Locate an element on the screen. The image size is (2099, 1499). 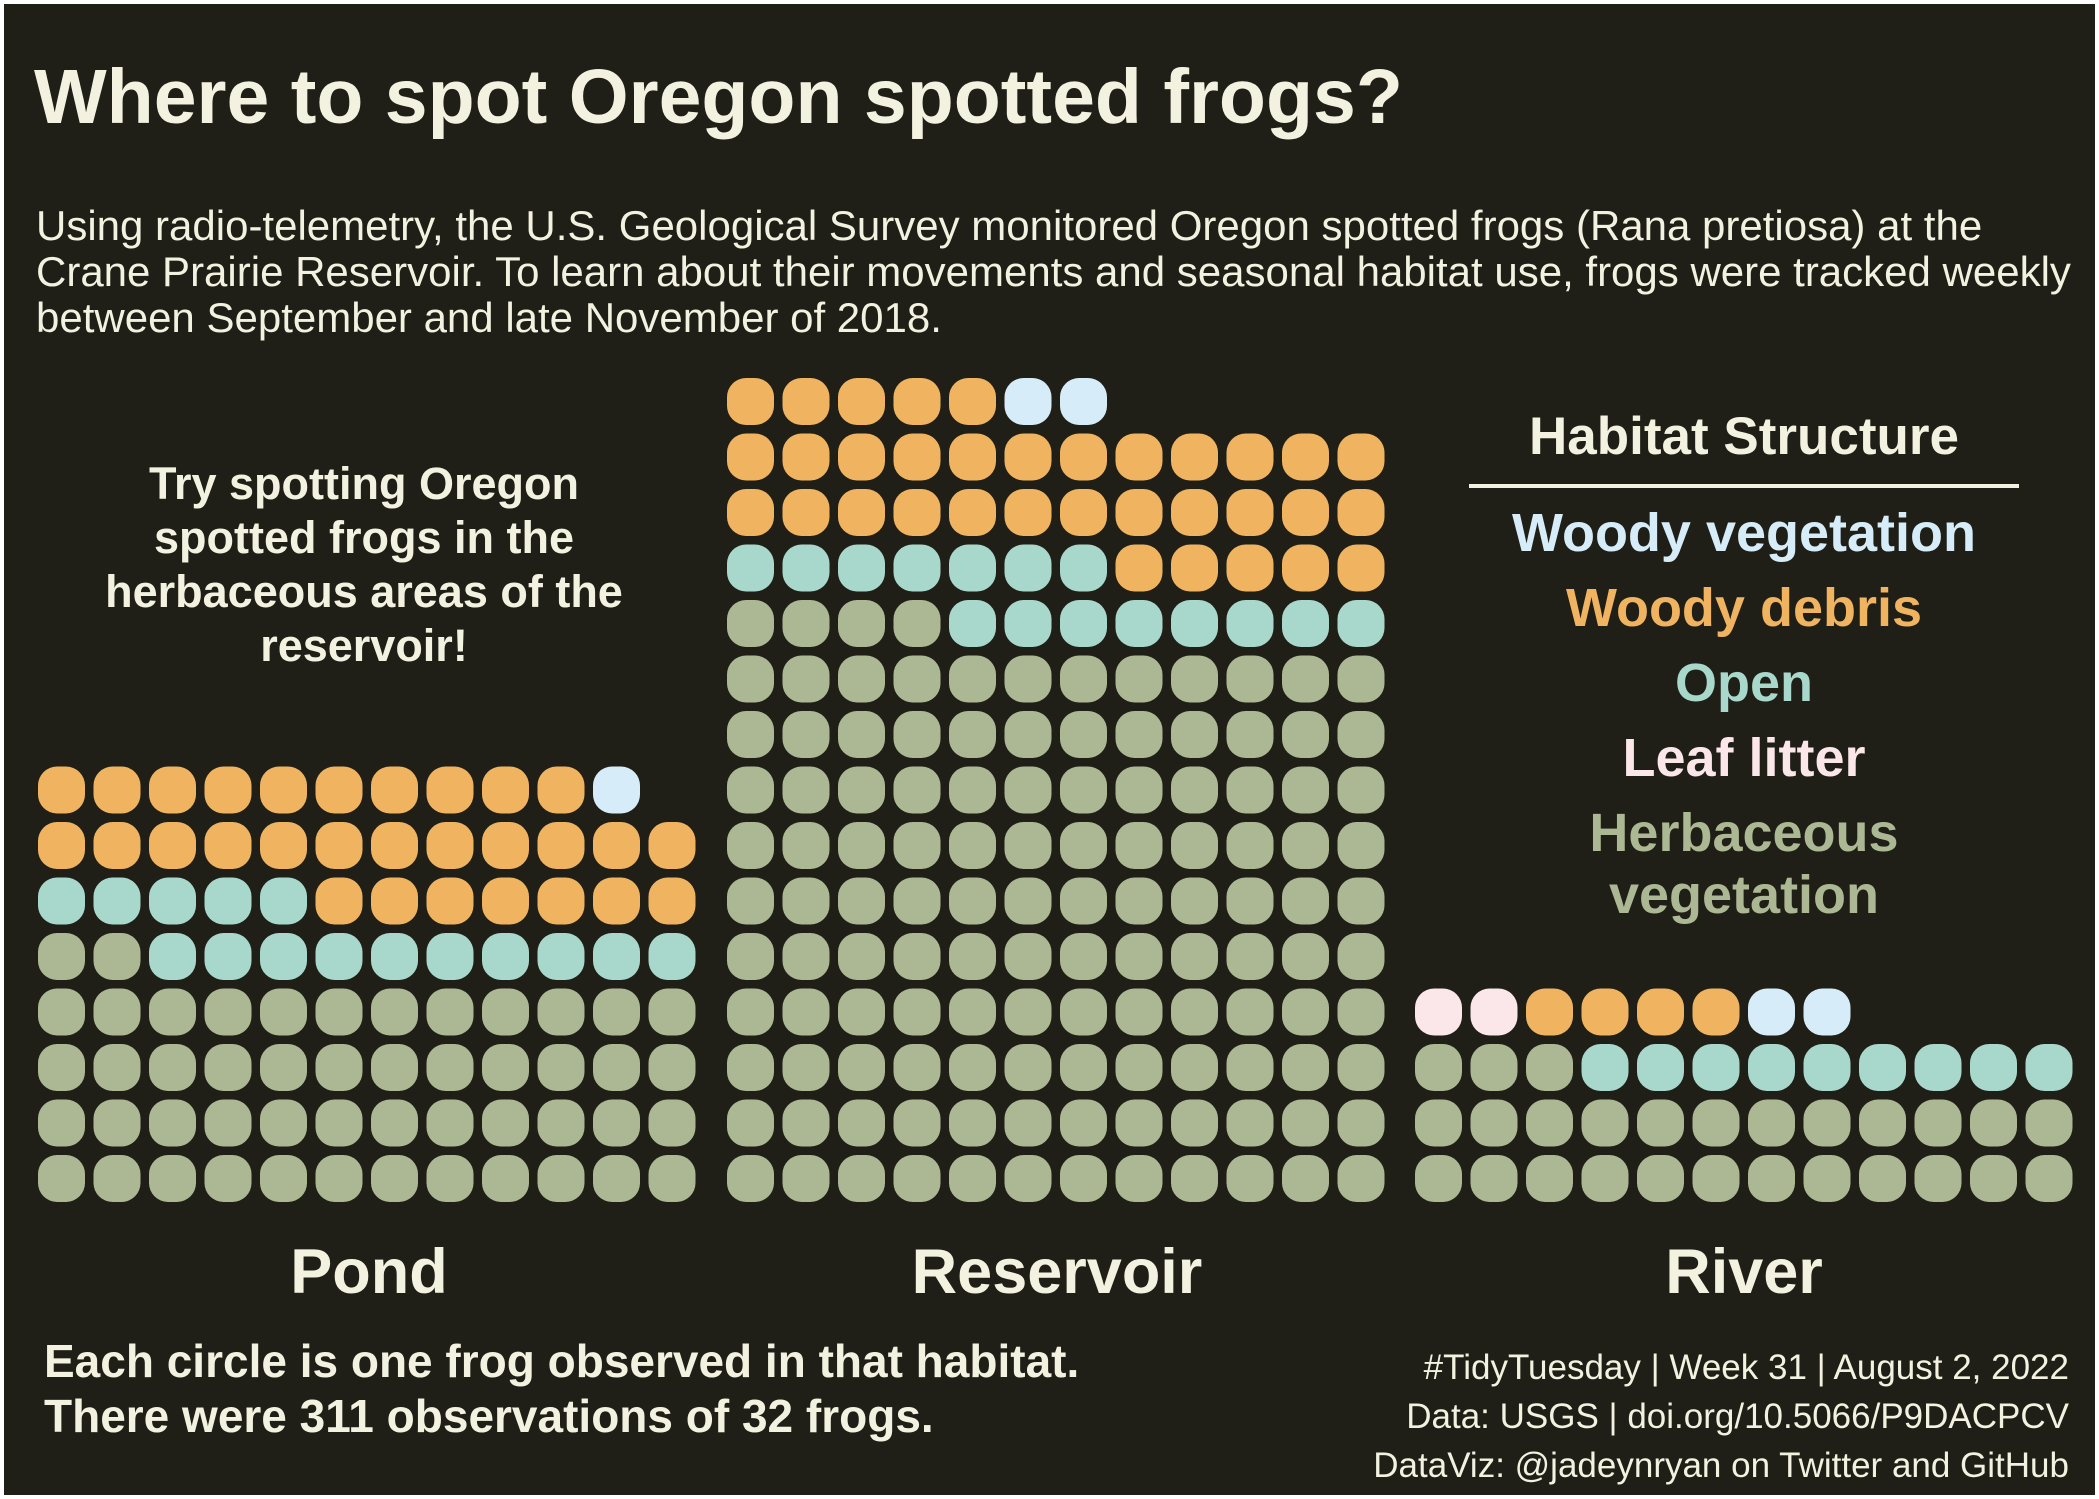
credits-line-1: #TidyTuesday | Week 31 | August 2, 2022 is located at coordinates (1746, 1367).